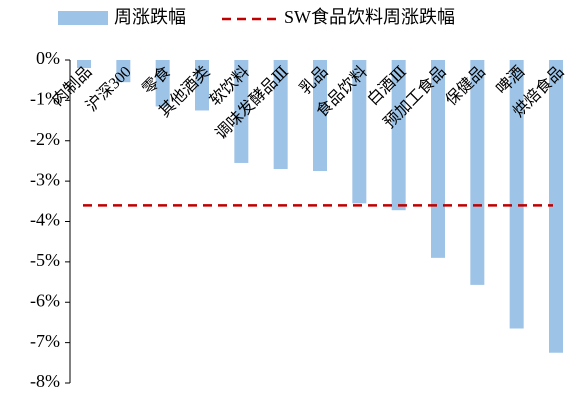 This screenshot has height=396, width=576. Describe the element at coordinates (48, 58) in the screenshot. I see `y-tick-label: 0%` at that location.